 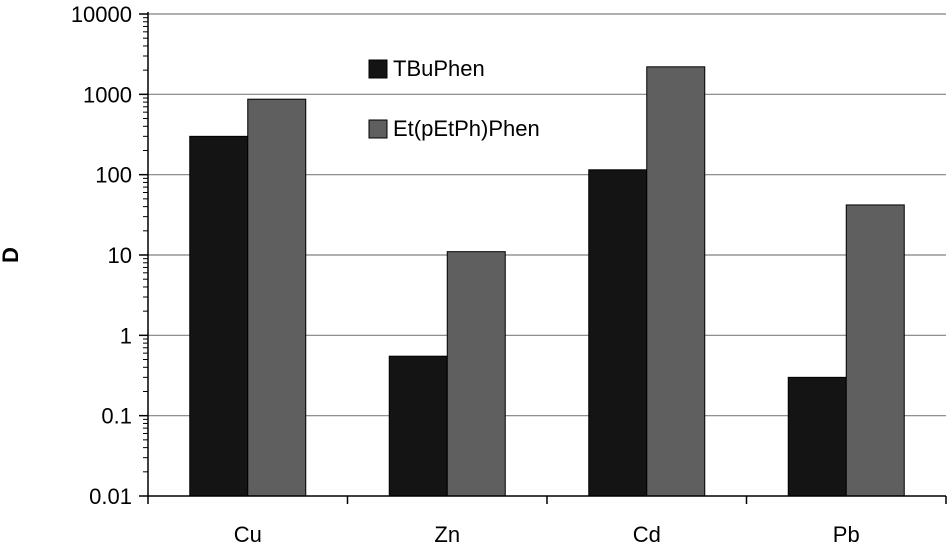 I want to click on y-tick-label: 0.1, so click(x=116, y=416).